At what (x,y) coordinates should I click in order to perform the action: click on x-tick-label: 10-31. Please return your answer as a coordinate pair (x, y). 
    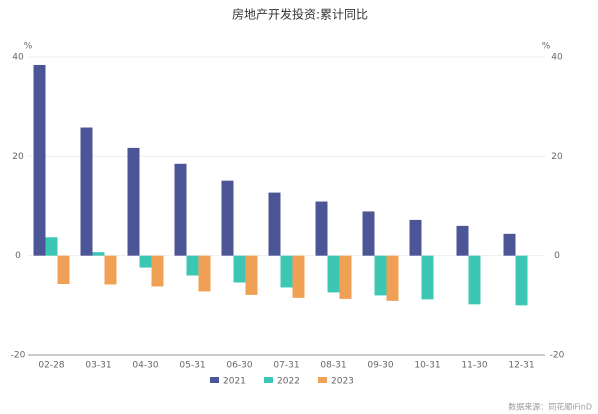
    Looking at the image, I should click on (427, 366).